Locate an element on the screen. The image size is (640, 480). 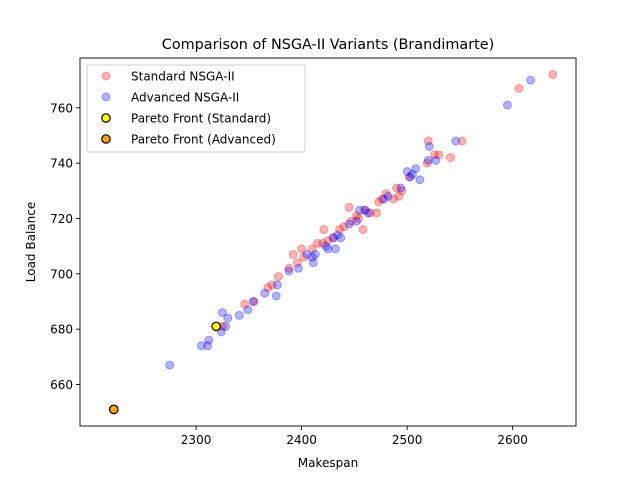
legend-item: Pareto Front (Advanced) is located at coordinates (188, 140).